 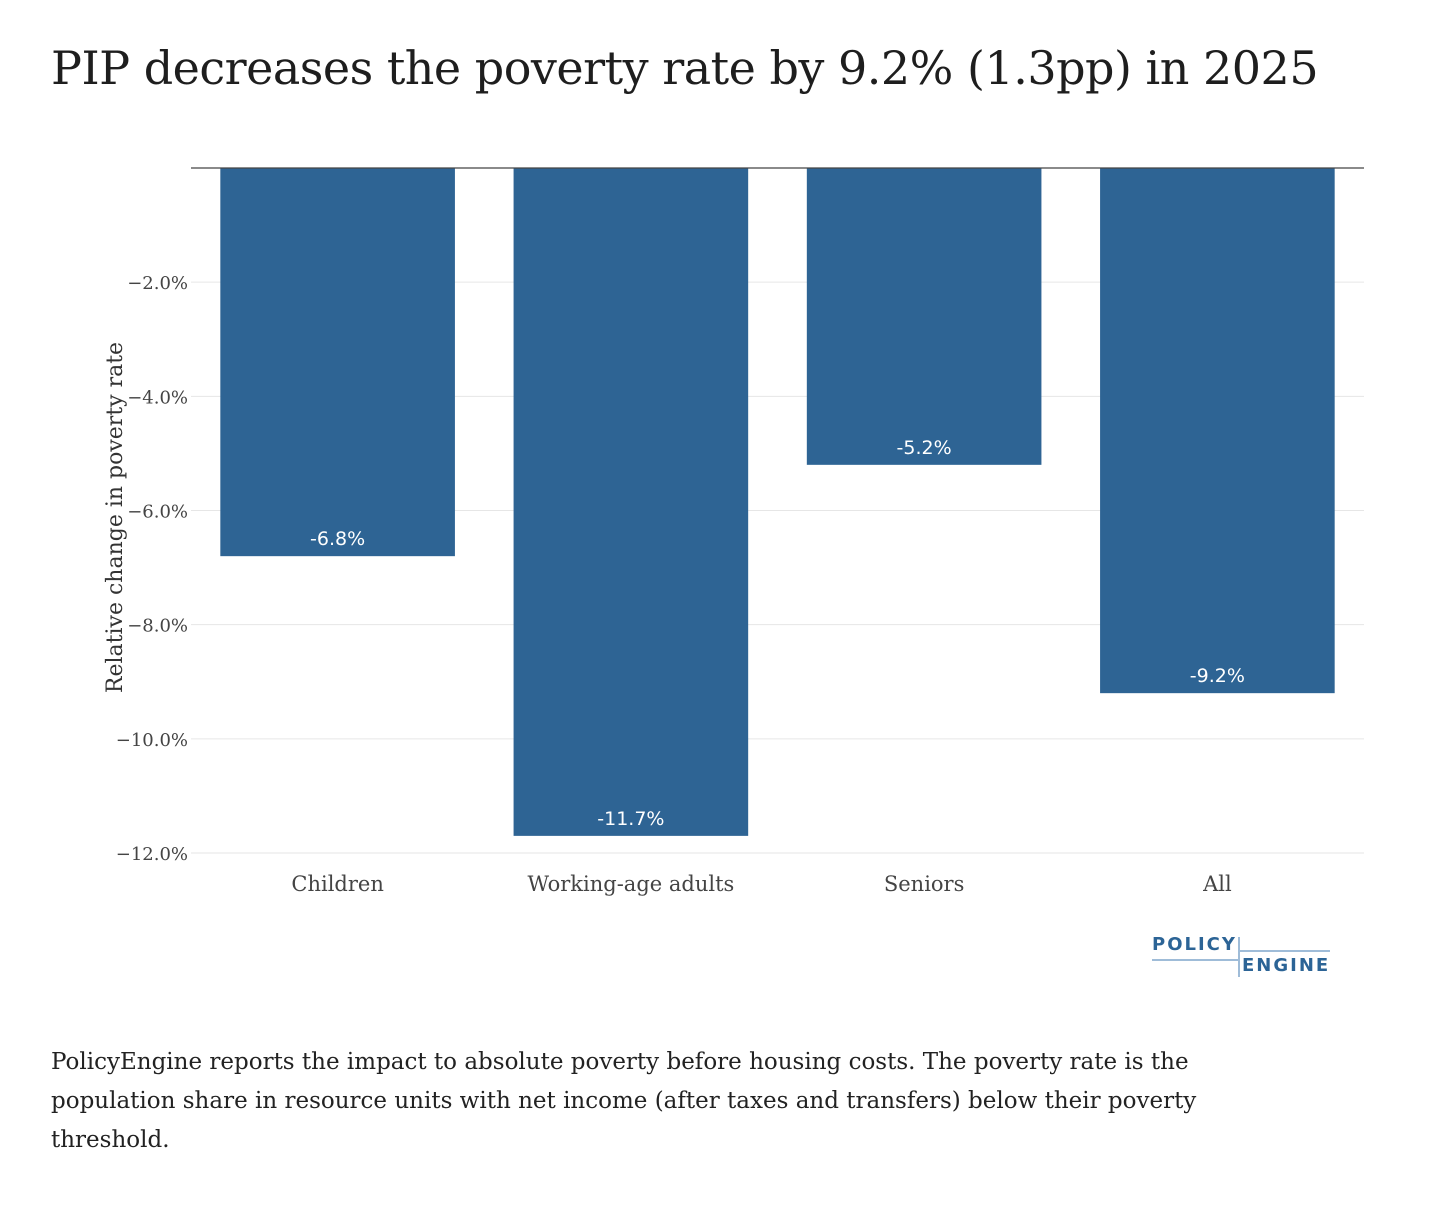 I want to click on bar-value-label: -11.7%, so click(x=630, y=819).